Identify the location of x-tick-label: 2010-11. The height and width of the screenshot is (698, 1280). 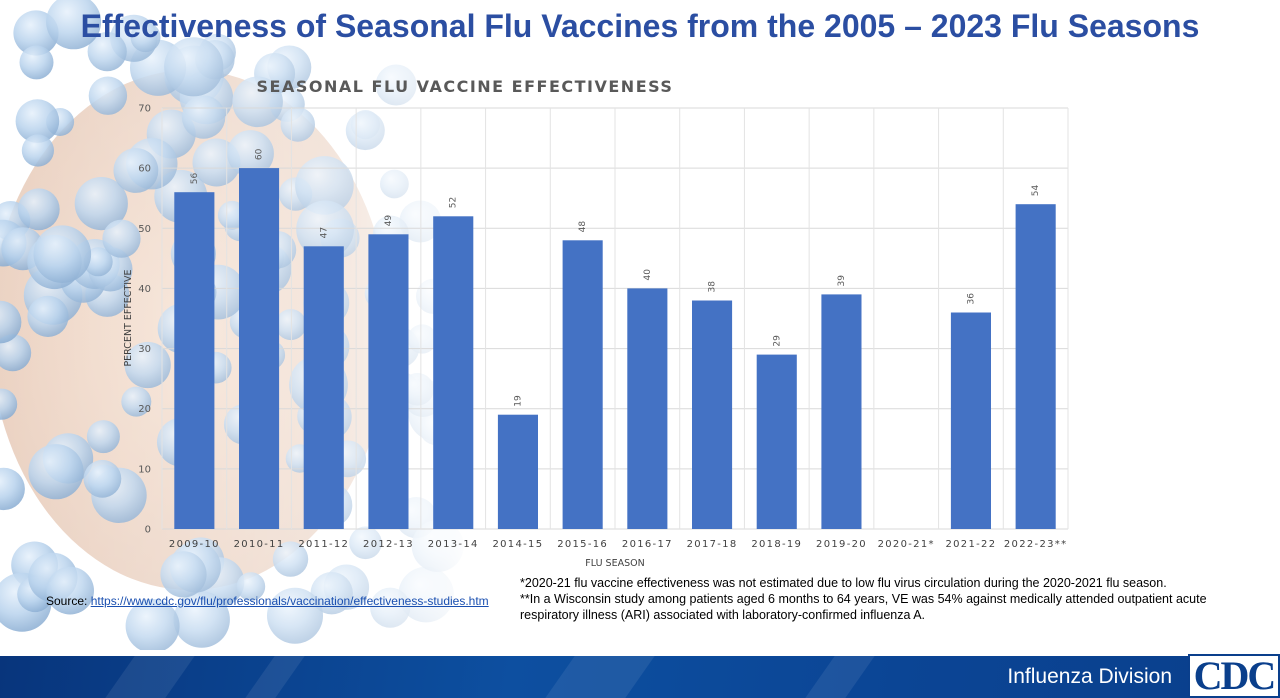
(259, 544).